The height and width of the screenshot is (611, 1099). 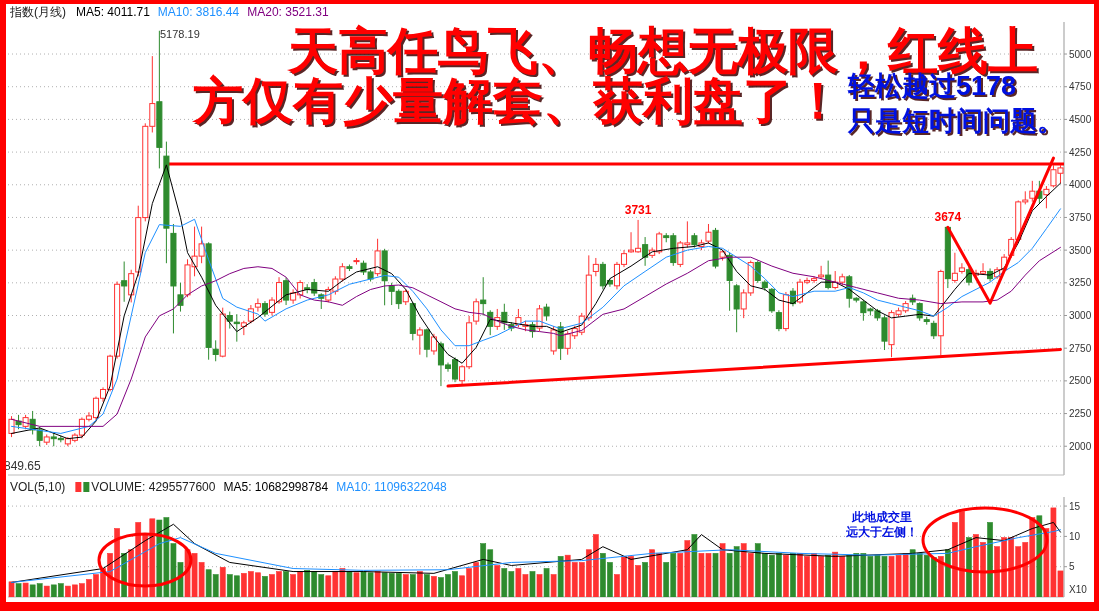 What do you see at coordinates (180, 34) in the screenshot?
I see `annotation: 5178.19` at bounding box center [180, 34].